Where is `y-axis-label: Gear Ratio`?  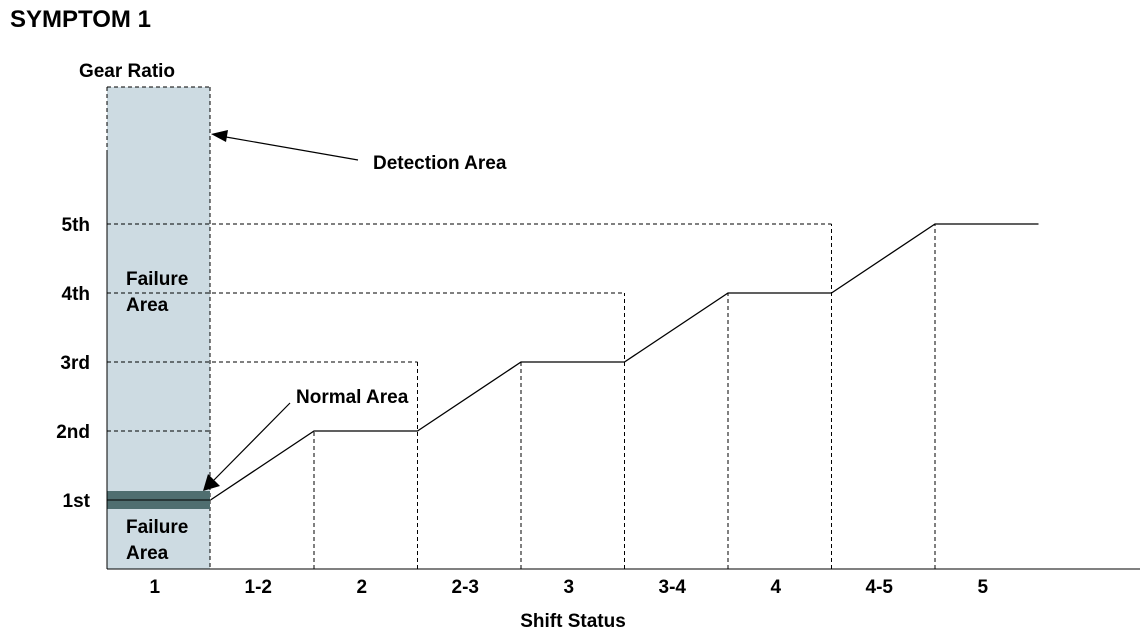 y-axis-label: Gear Ratio is located at coordinates (127, 71).